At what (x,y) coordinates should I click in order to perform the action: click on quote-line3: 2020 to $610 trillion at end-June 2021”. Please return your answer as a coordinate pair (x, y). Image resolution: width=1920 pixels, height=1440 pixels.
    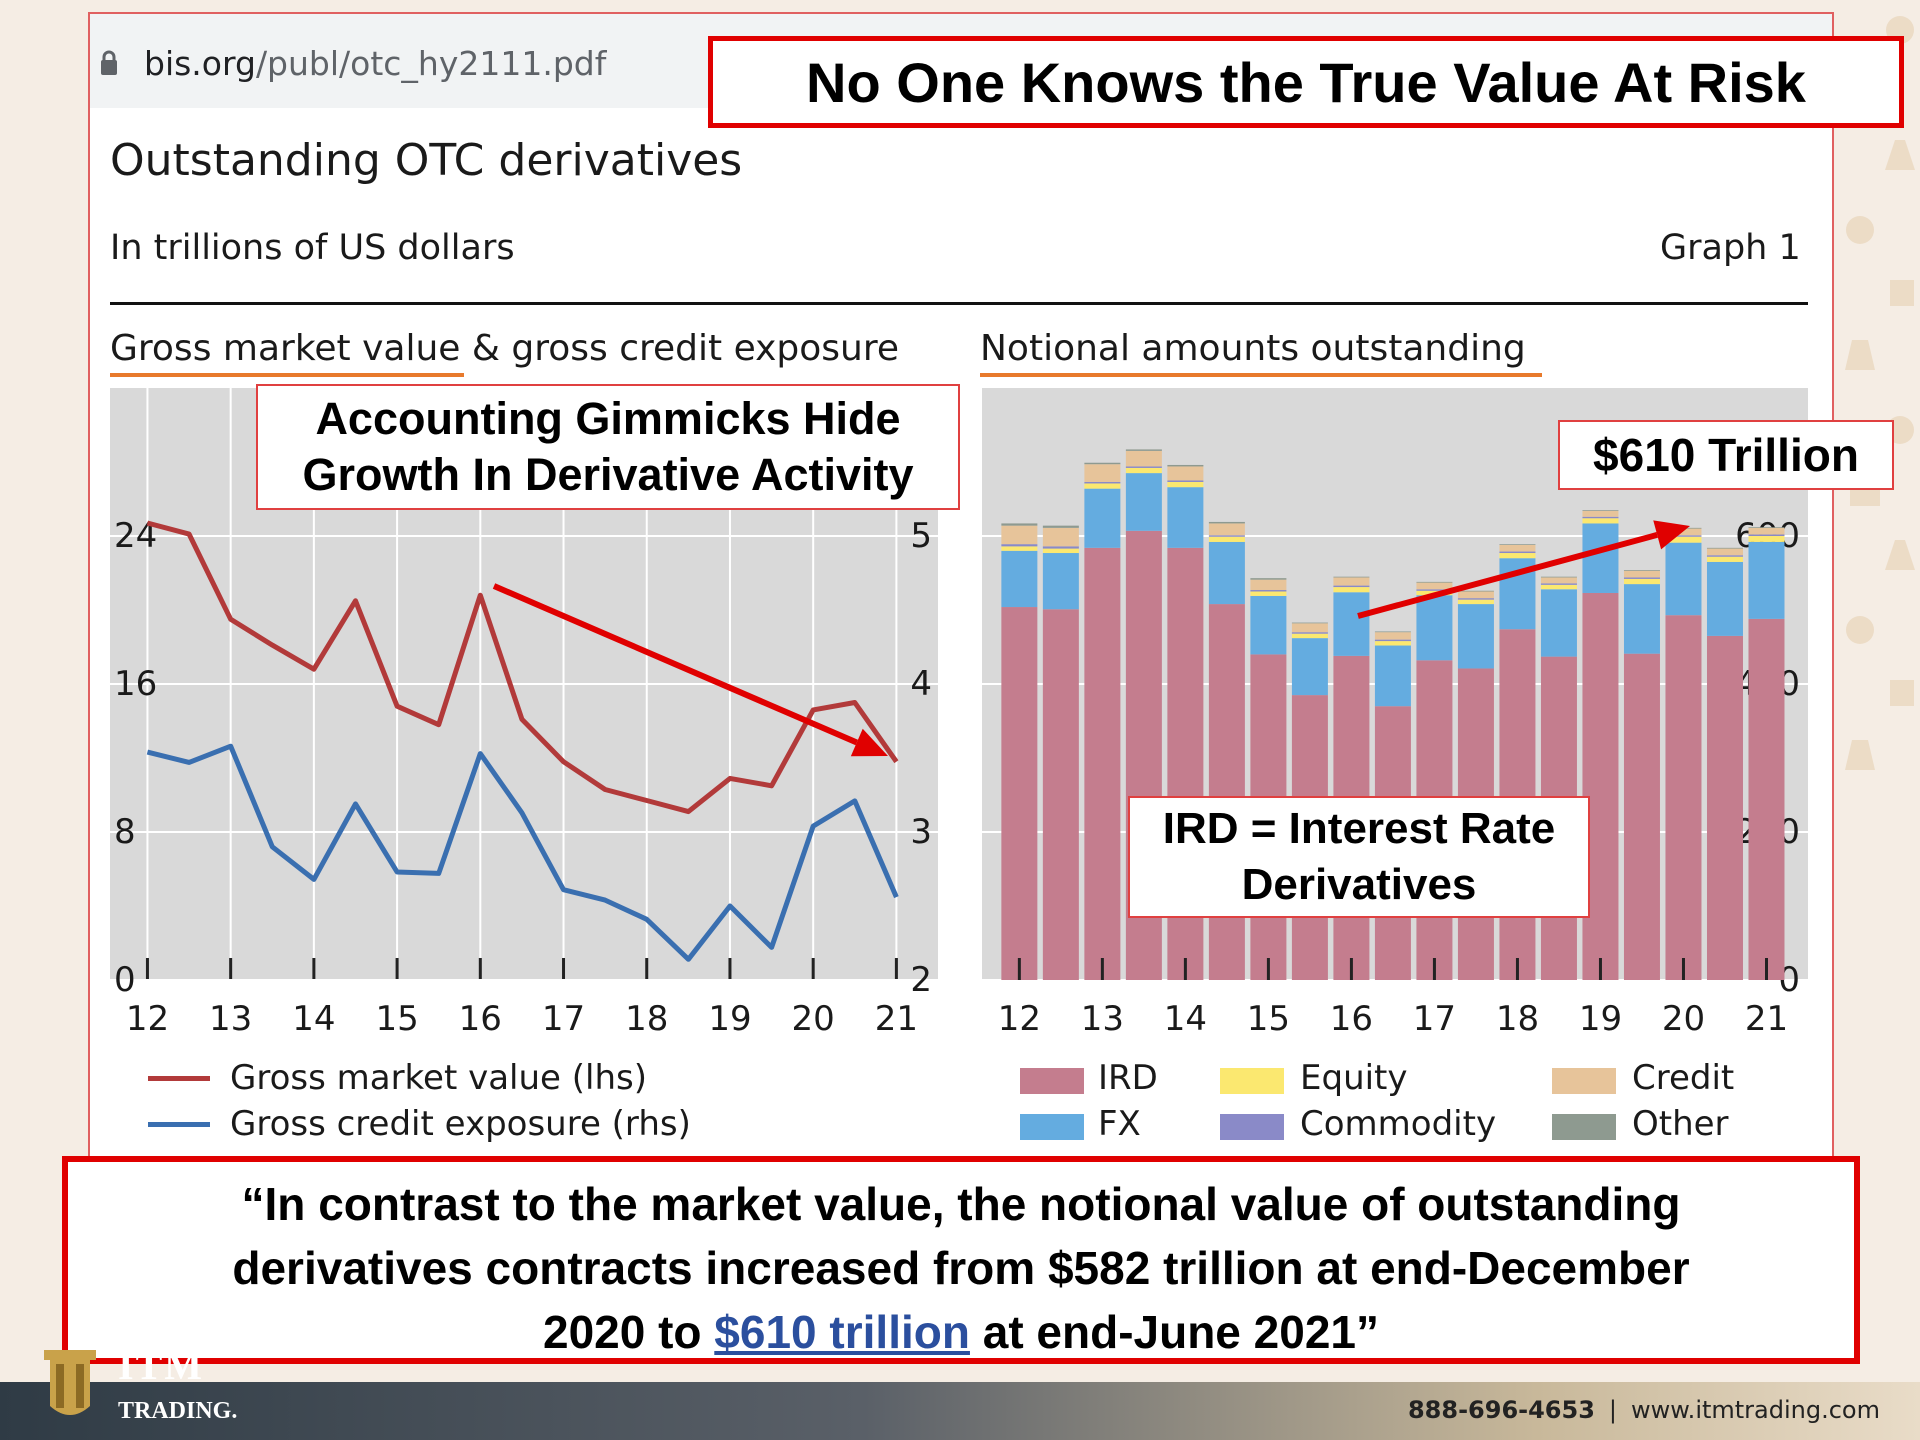
    Looking at the image, I should click on (961, 1332).